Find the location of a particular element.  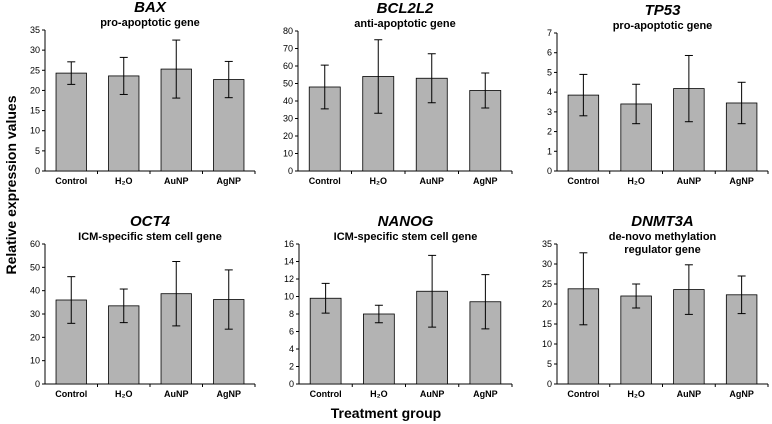

chart-subtitle: de-novo methylation is located at coordinates (663, 237).